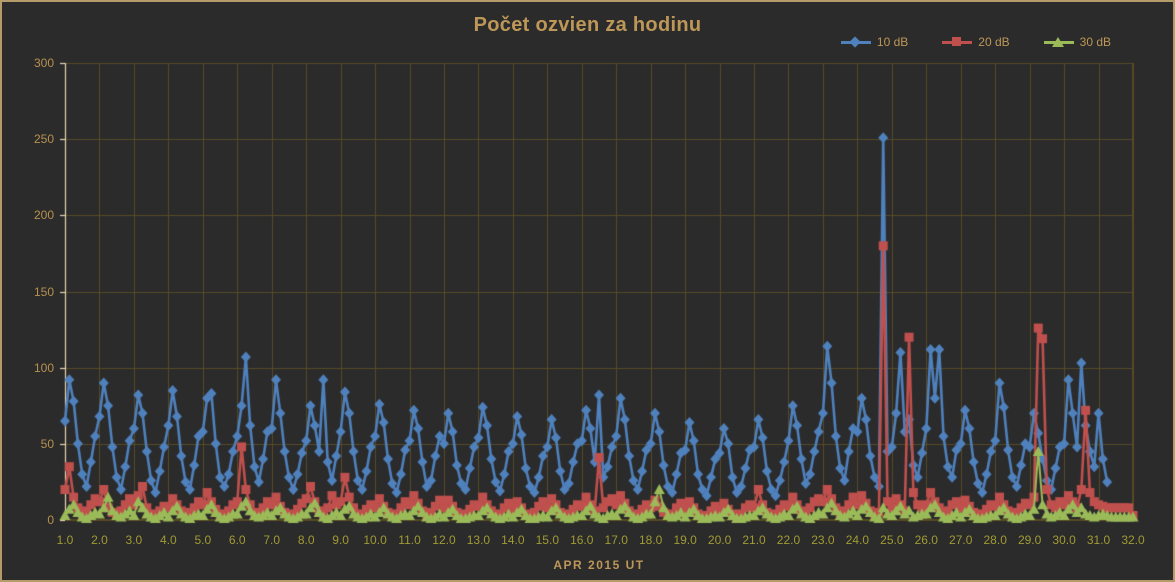 The width and height of the screenshot is (1175, 582). Describe the element at coordinates (547, 540) in the screenshot. I see `x-tick-label: 15.0` at that location.